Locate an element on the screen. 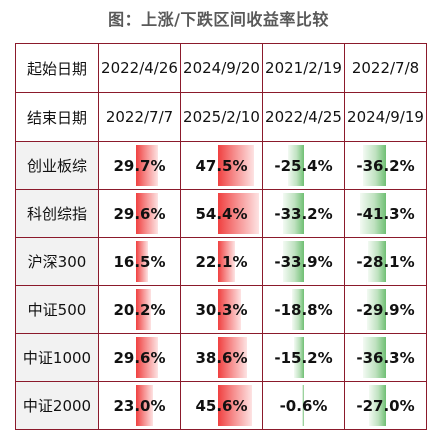 The width and height of the screenshot is (437, 430). return-value: -36.2% is located at coordinates (385, 165).